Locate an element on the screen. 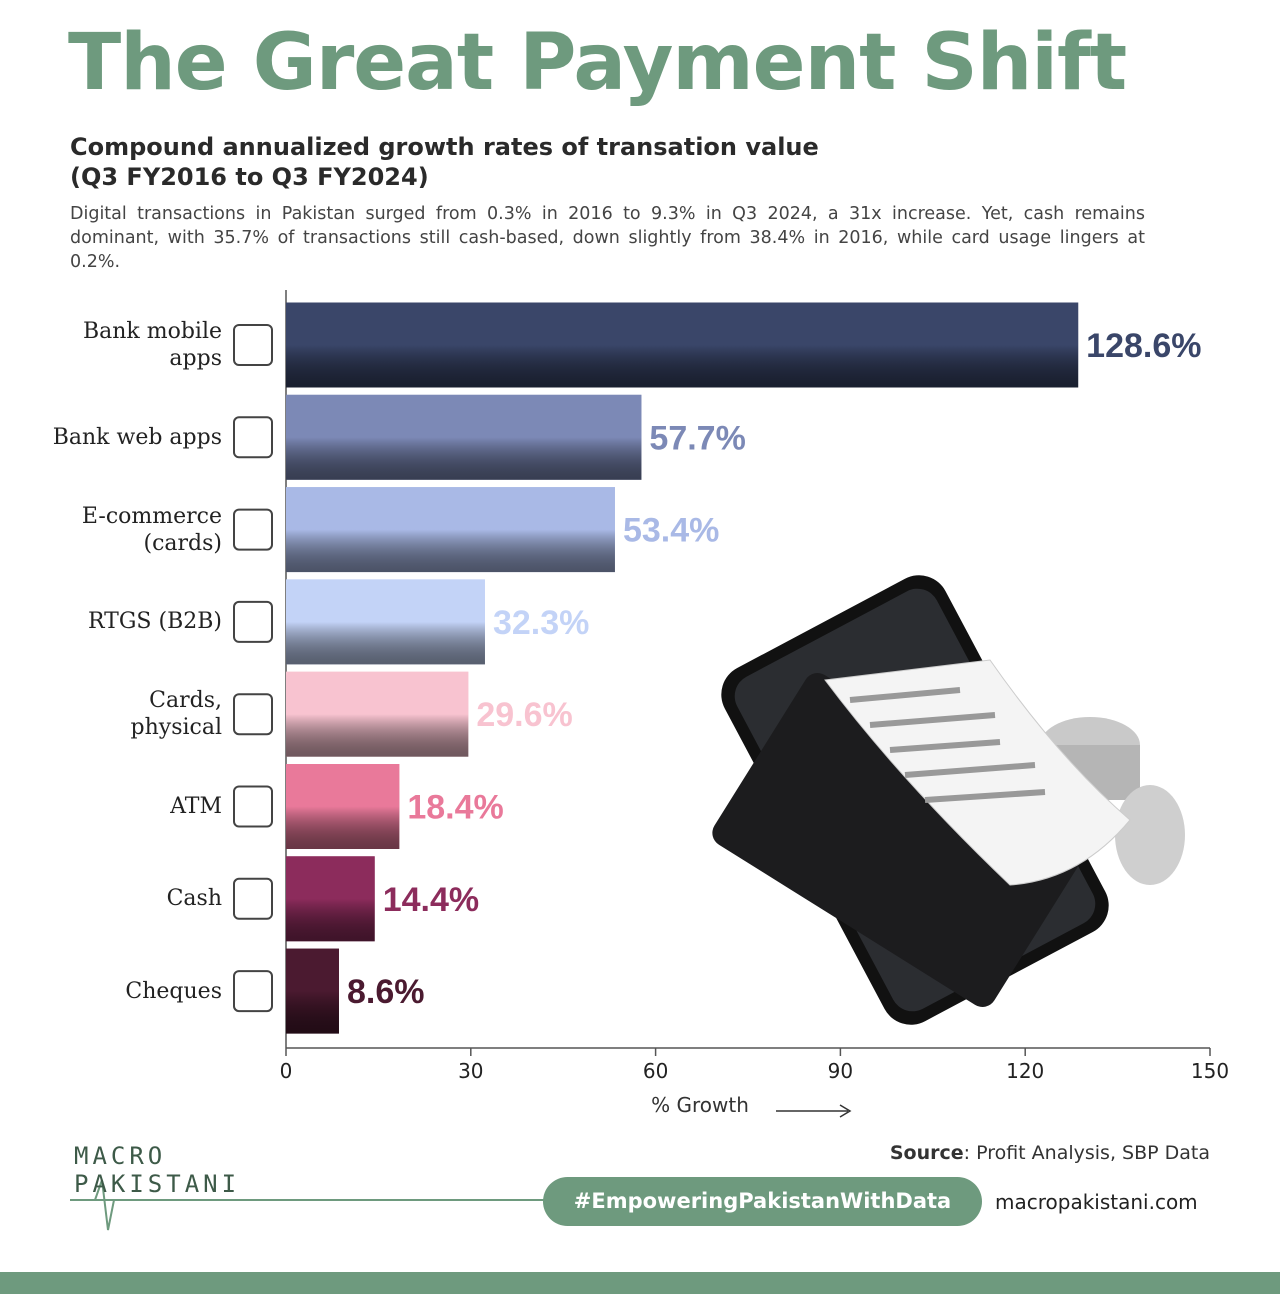 The height and width of the screenshot is (1294, 1280). website: macropakistani.com is located at coordinates (1096, 1202).